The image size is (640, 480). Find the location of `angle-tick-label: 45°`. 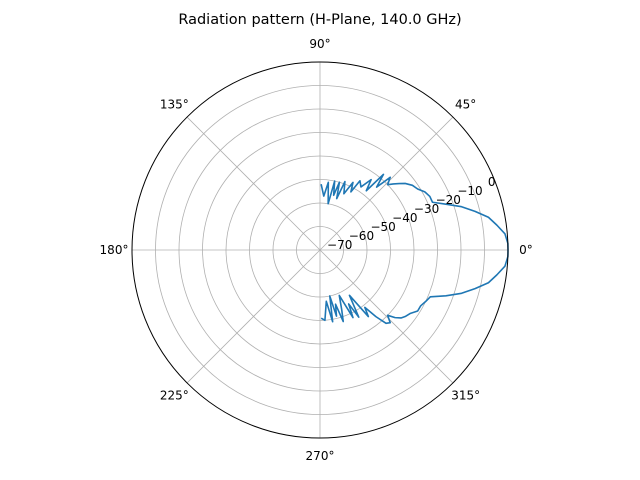

angle-tick-label: 45° is located at coordinates (465, 104).